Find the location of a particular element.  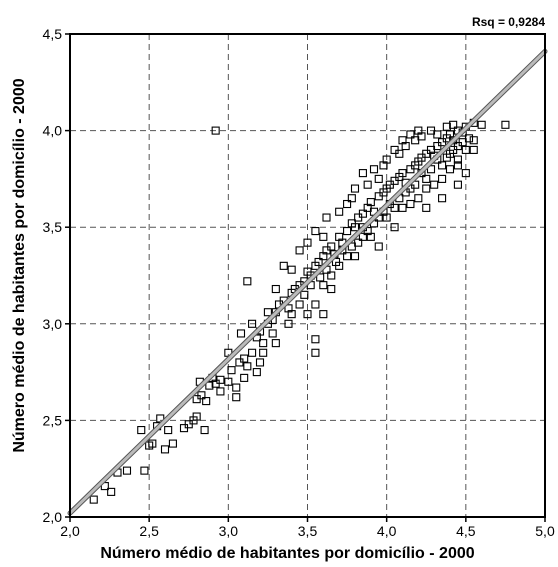

x-tick-label: 3,0 is located at coordinates (229, 531).